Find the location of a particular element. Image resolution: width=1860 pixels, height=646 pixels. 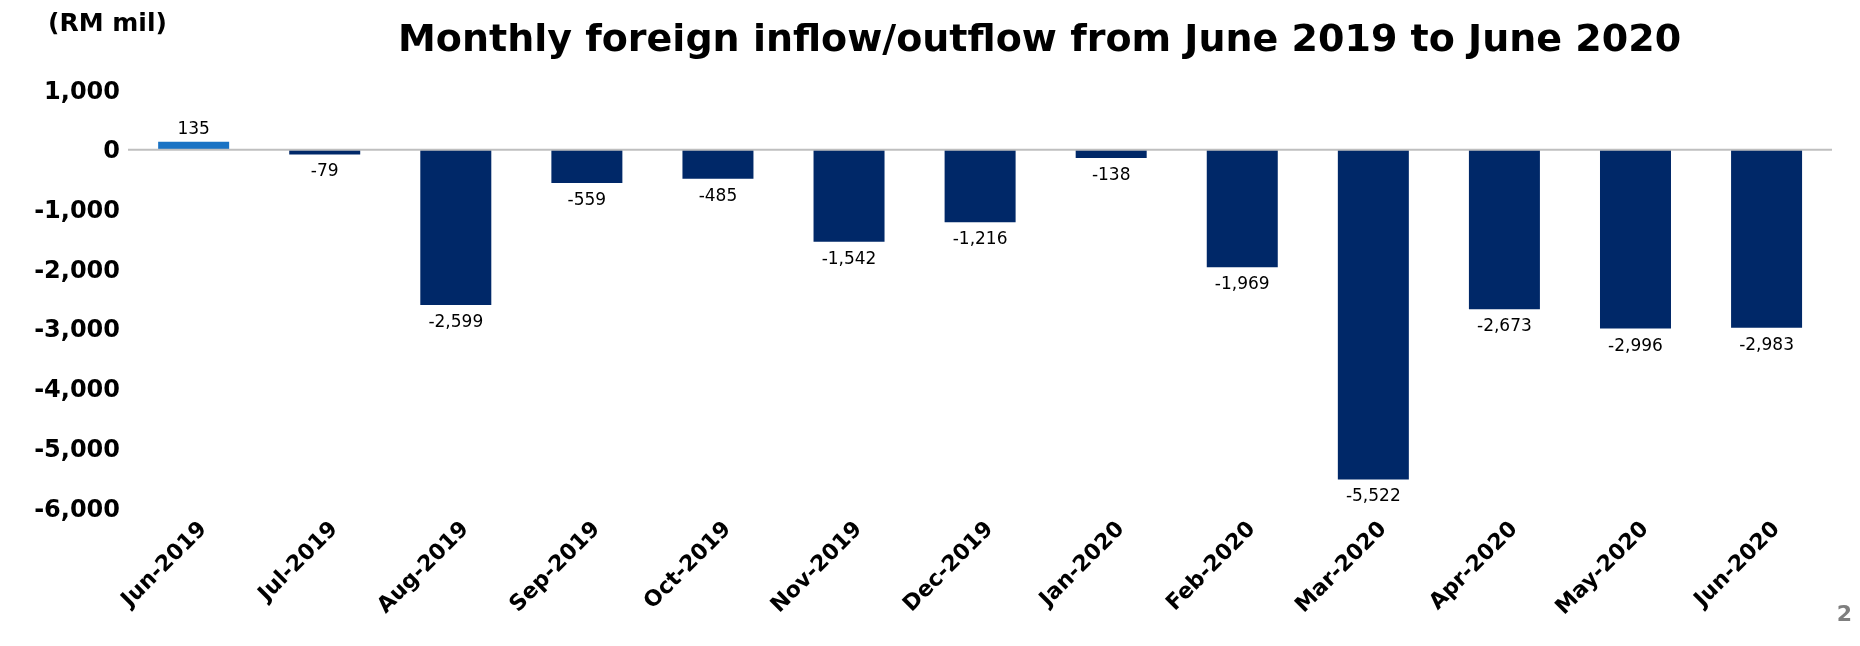

y-tick-label: -4,000 is located at coordinates (77, 389).